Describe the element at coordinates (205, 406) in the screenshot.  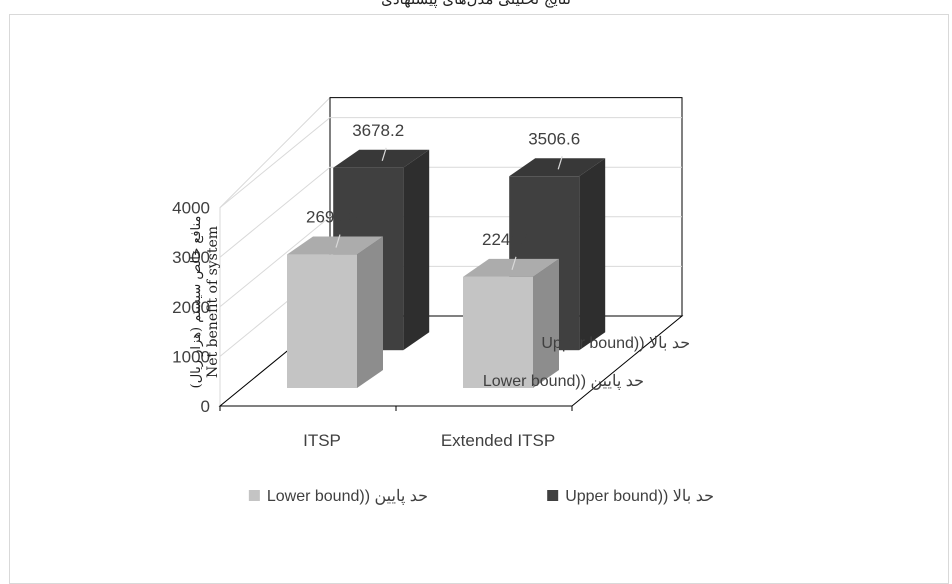
I see `y-tick-label: 0` at that location.